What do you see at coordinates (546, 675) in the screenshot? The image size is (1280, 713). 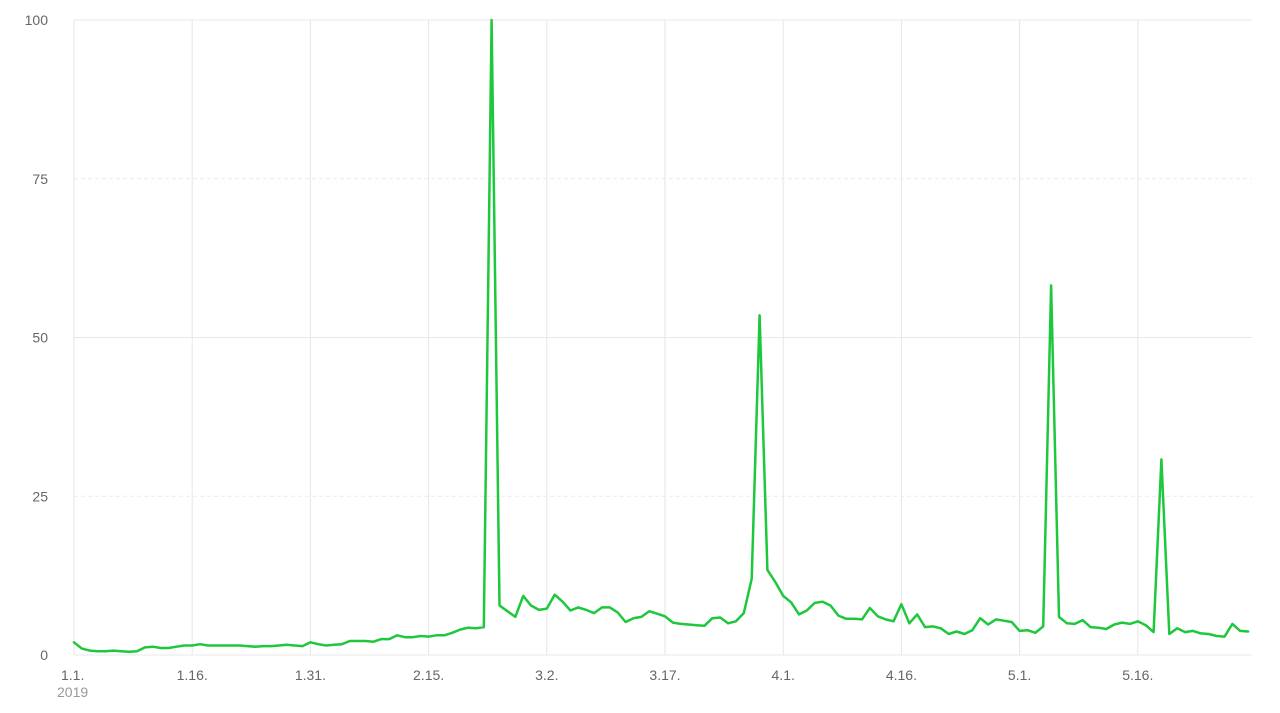 I see `x-tick-label: 3.2.` at bounding box center [546, 675].